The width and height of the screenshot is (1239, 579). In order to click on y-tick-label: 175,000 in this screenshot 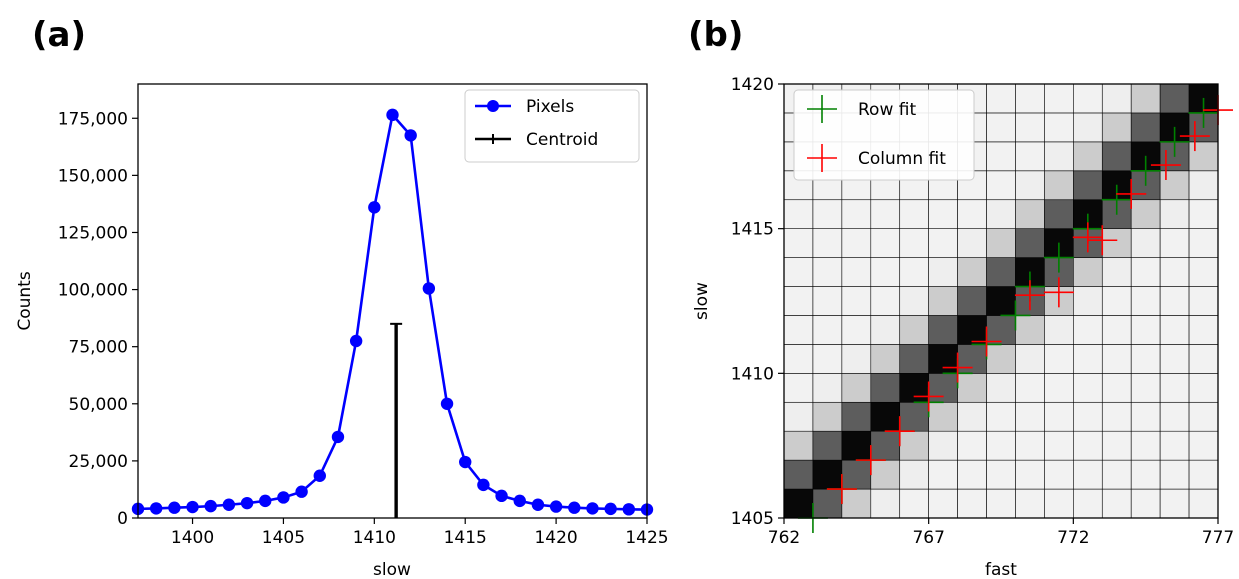, I will do `click(93, 119)`.